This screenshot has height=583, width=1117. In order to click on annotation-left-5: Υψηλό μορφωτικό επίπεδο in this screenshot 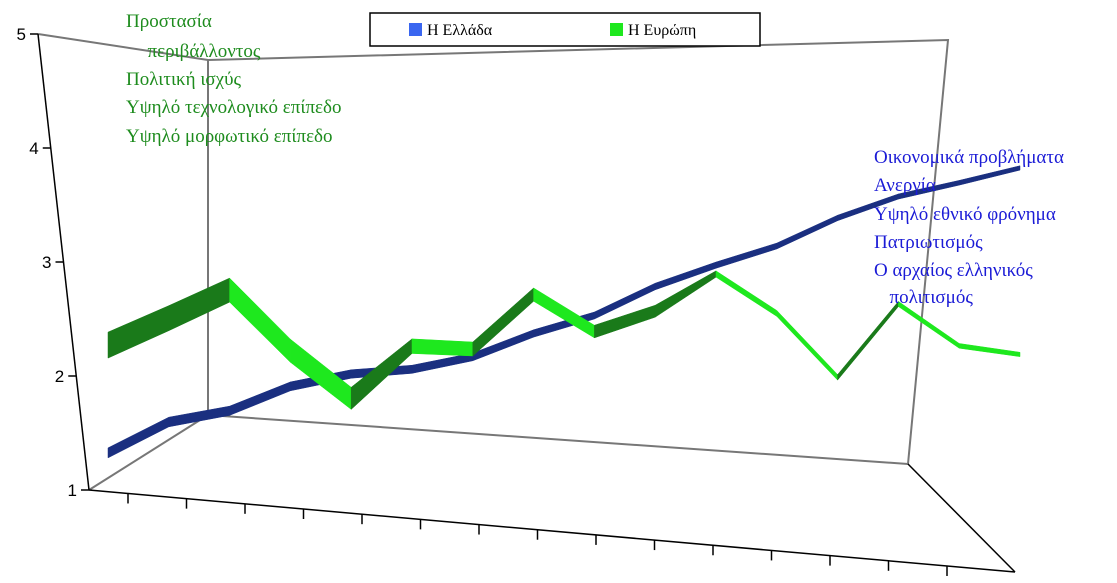, I will do `click(229, 136)`.